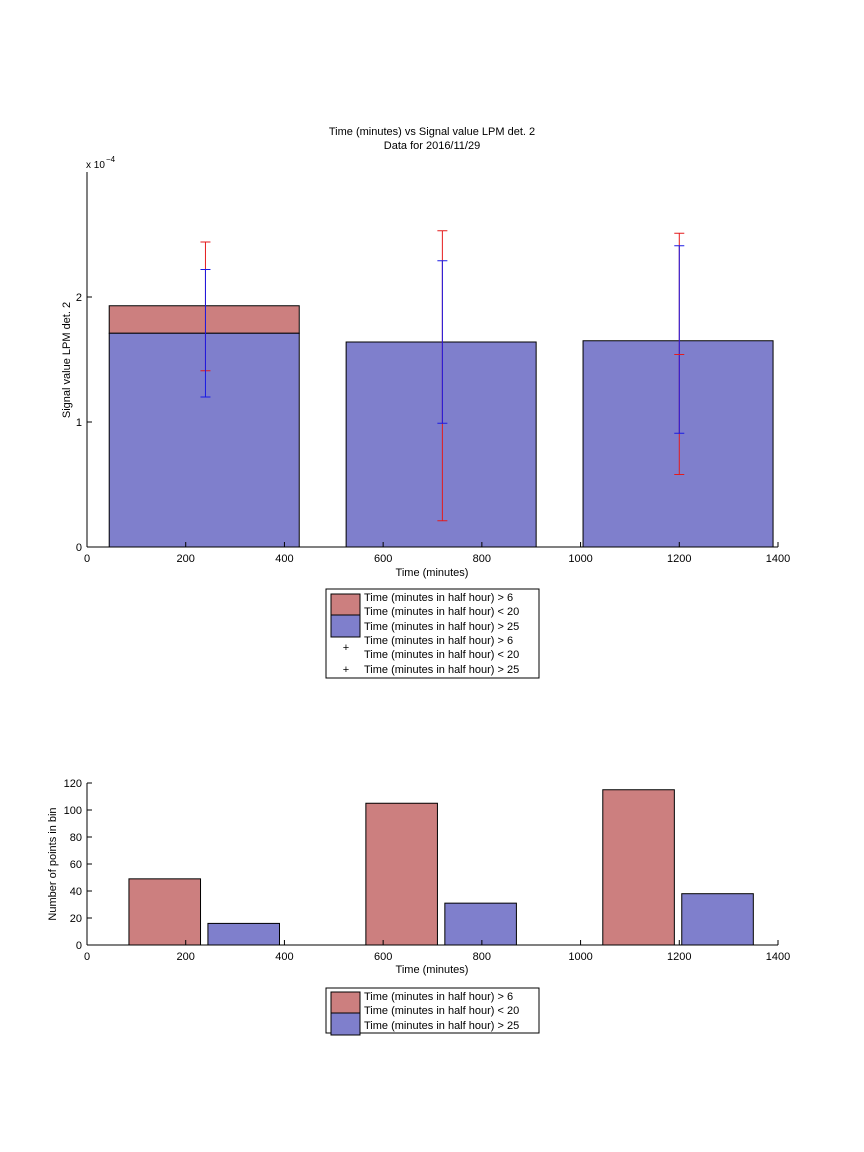 The width and height of the screenshot is (864, 1152). What do you see at coordinates (67, 360) in the screenshot?
I see `top-ylabel: Signal value LPM det. 2` at bounding box center [67, 360].